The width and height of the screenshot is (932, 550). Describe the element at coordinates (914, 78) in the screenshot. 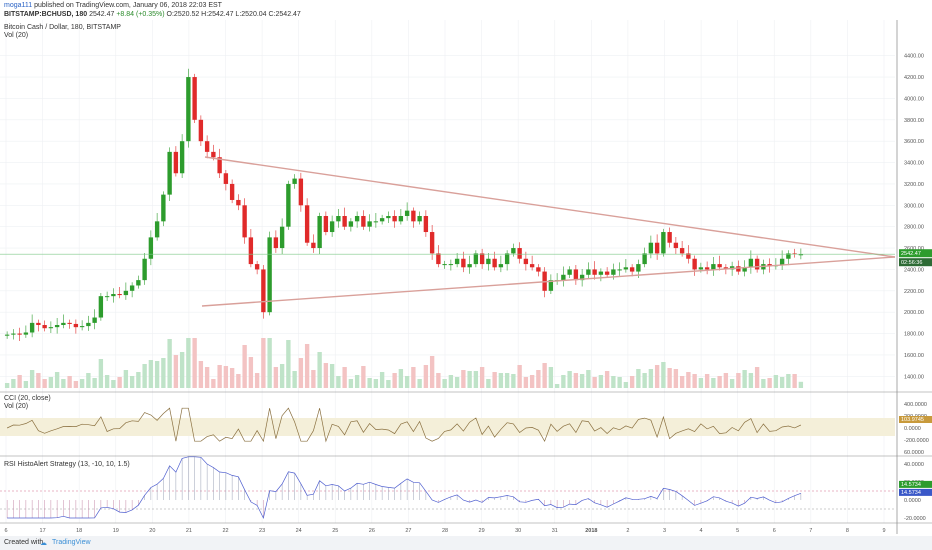

I see `price-tick-label: 4200.00` at that location.